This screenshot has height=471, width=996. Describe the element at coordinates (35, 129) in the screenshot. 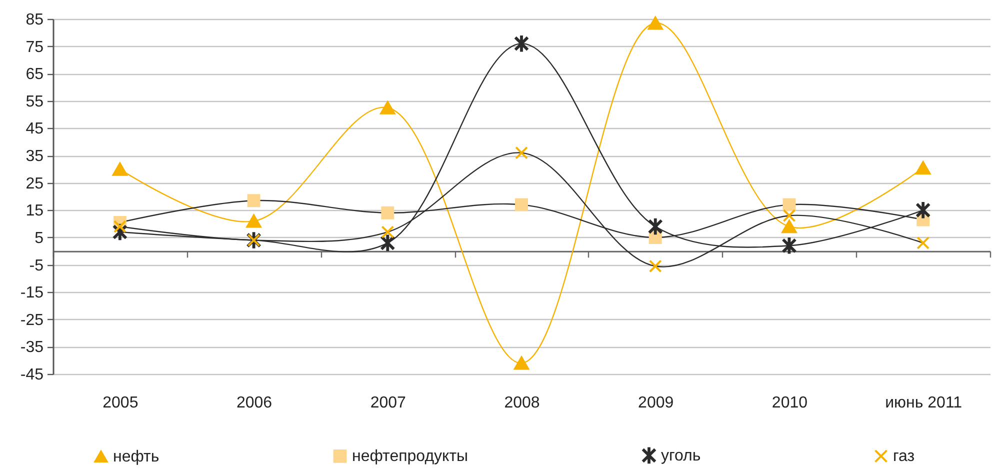

I see `y-tick-label: 45` at that location.